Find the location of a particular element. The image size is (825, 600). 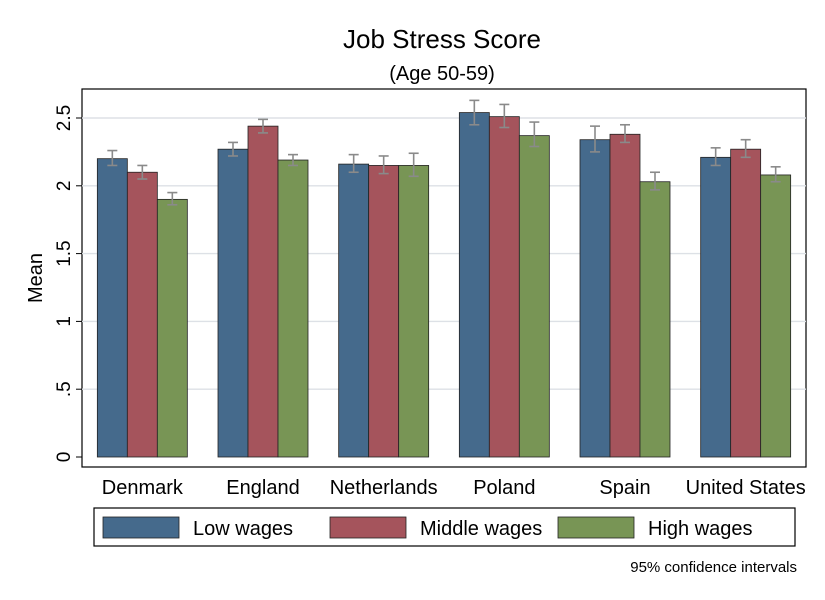

bar-poland-low-wages is located at coordinates (474, 285).